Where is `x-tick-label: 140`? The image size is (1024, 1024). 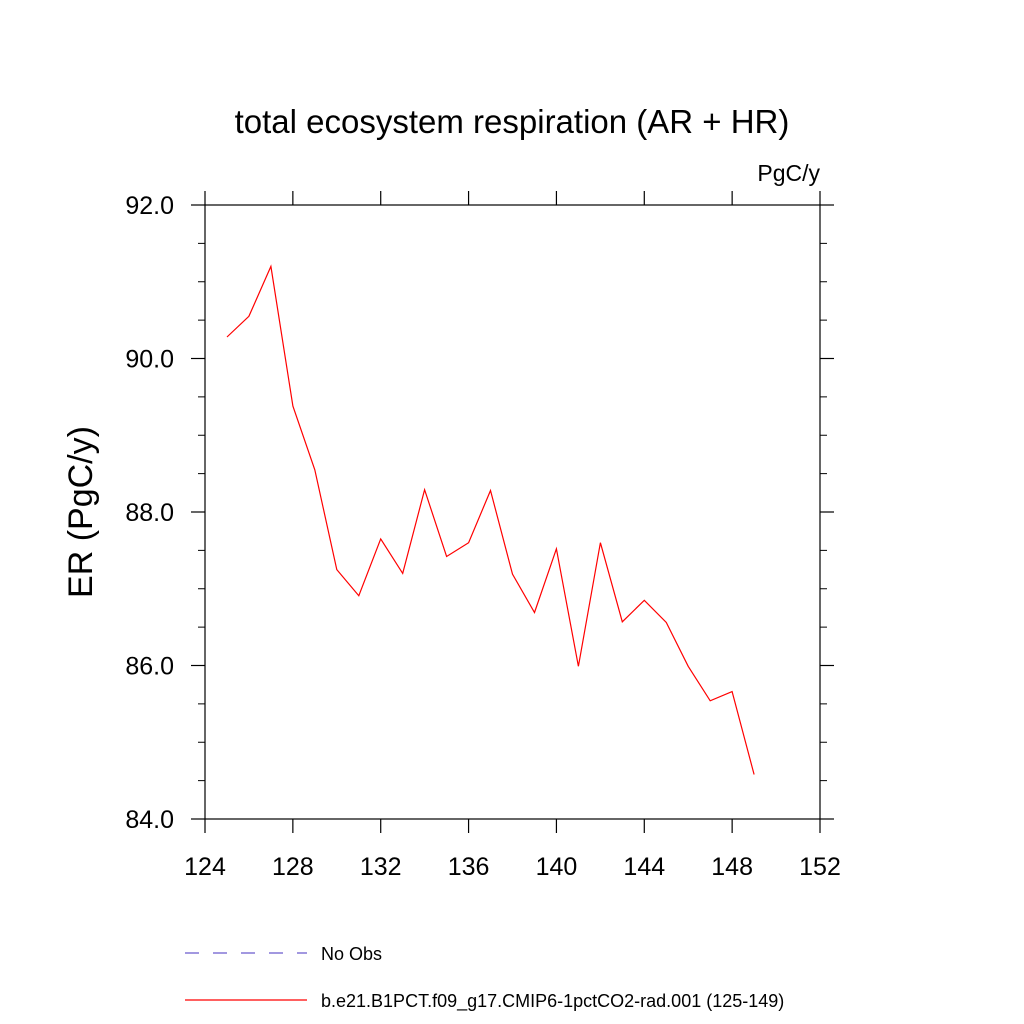
x-tick-label: 140 is located at coordinates (557, 867).